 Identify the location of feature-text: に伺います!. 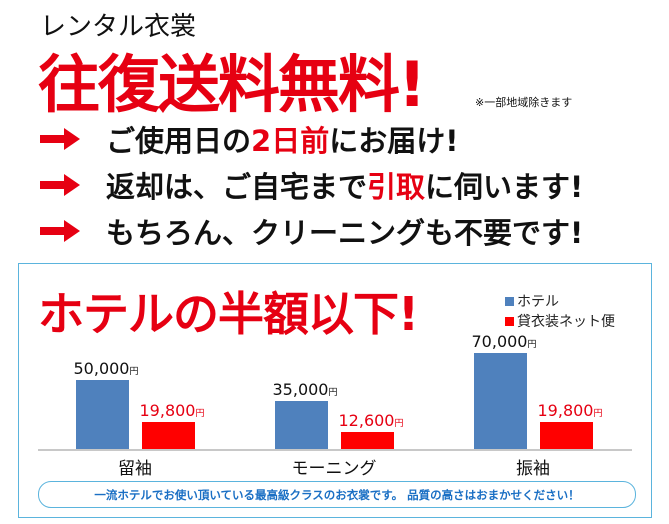
(504, 187).